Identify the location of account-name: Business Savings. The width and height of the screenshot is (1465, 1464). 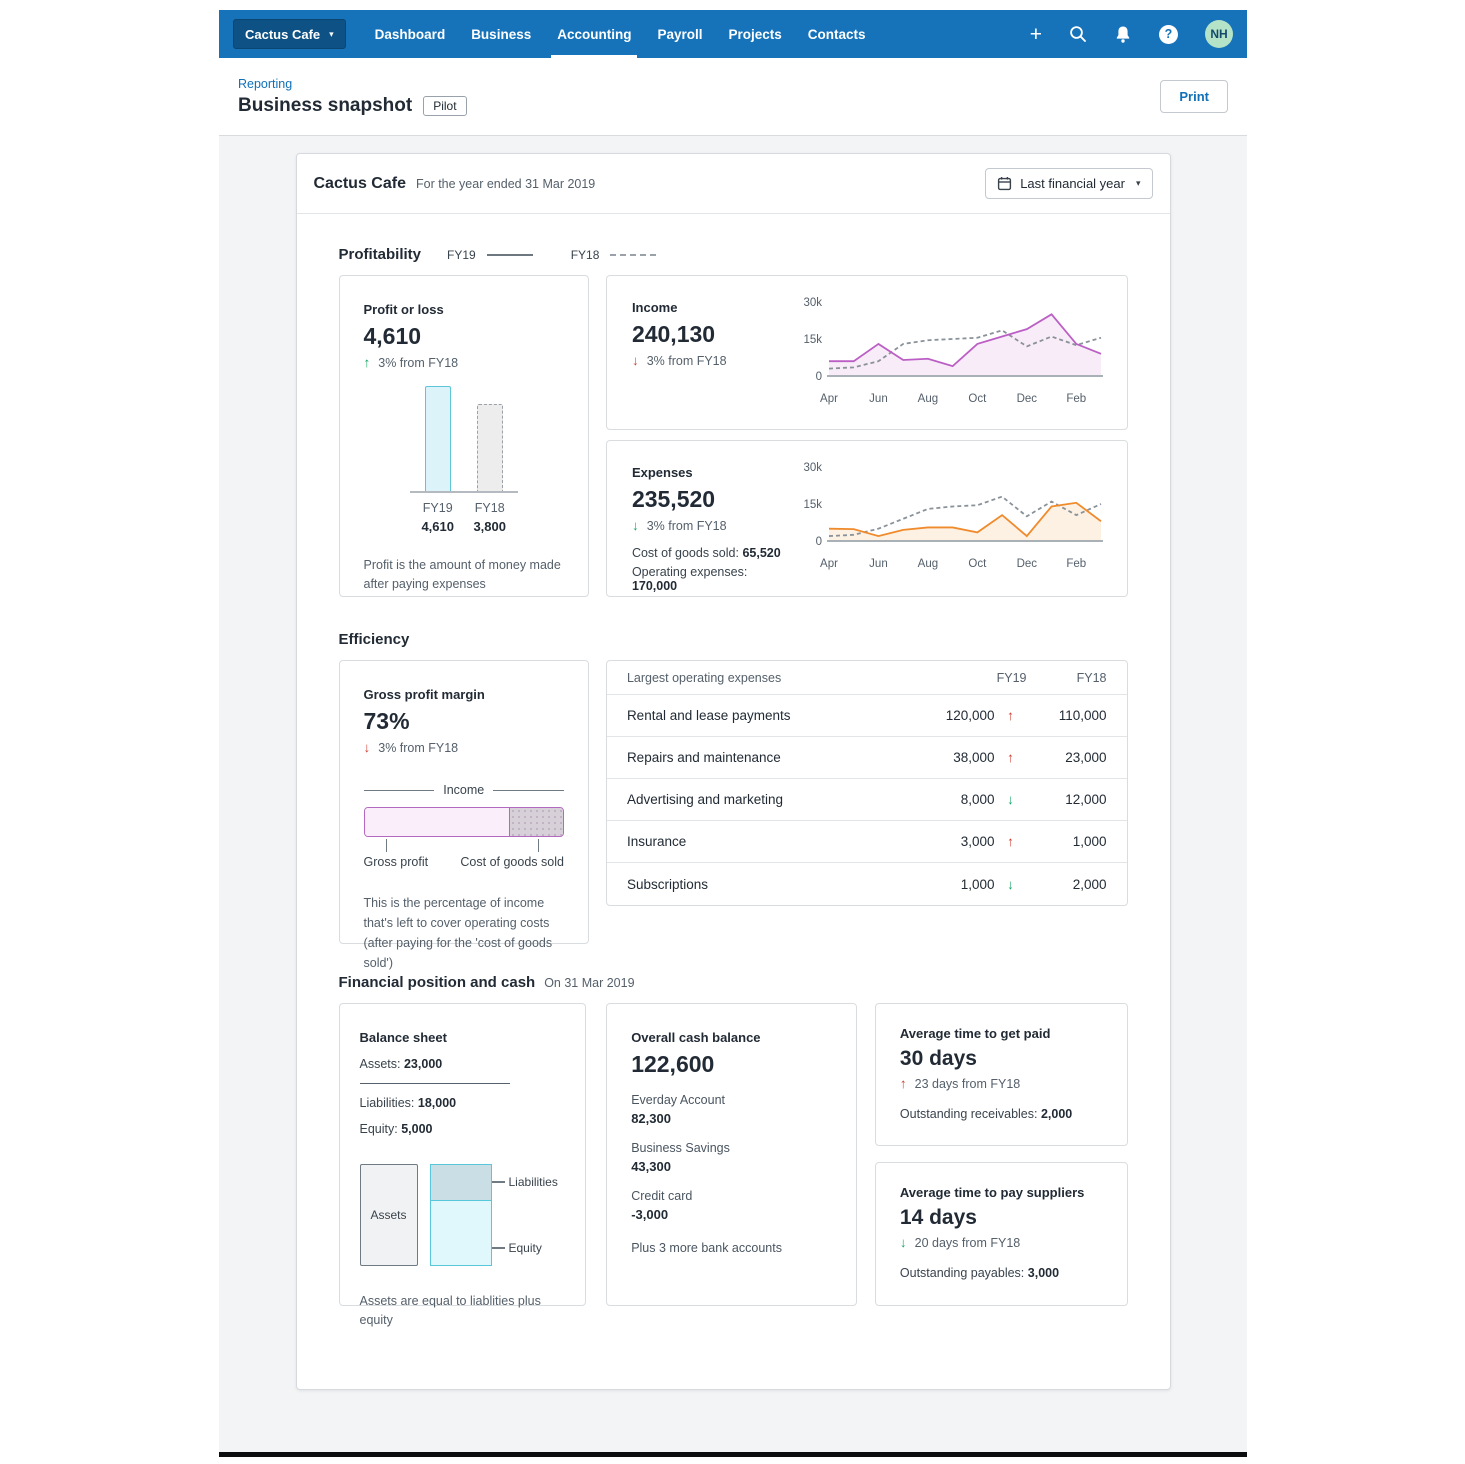
(680, 1148).